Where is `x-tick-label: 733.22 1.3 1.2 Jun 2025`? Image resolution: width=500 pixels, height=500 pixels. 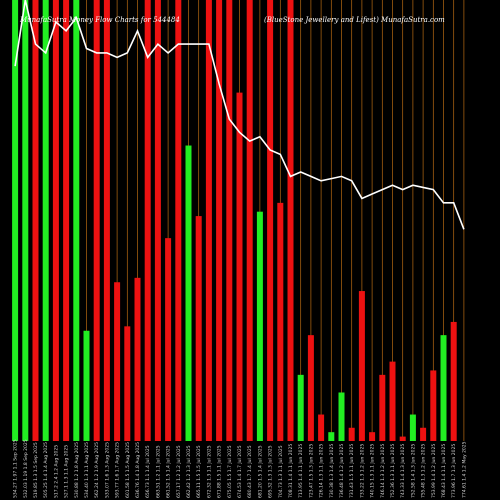
x-tick-label: 733.22 1.3 1.2 Jun 2025 is located at coordinates (362, 471).